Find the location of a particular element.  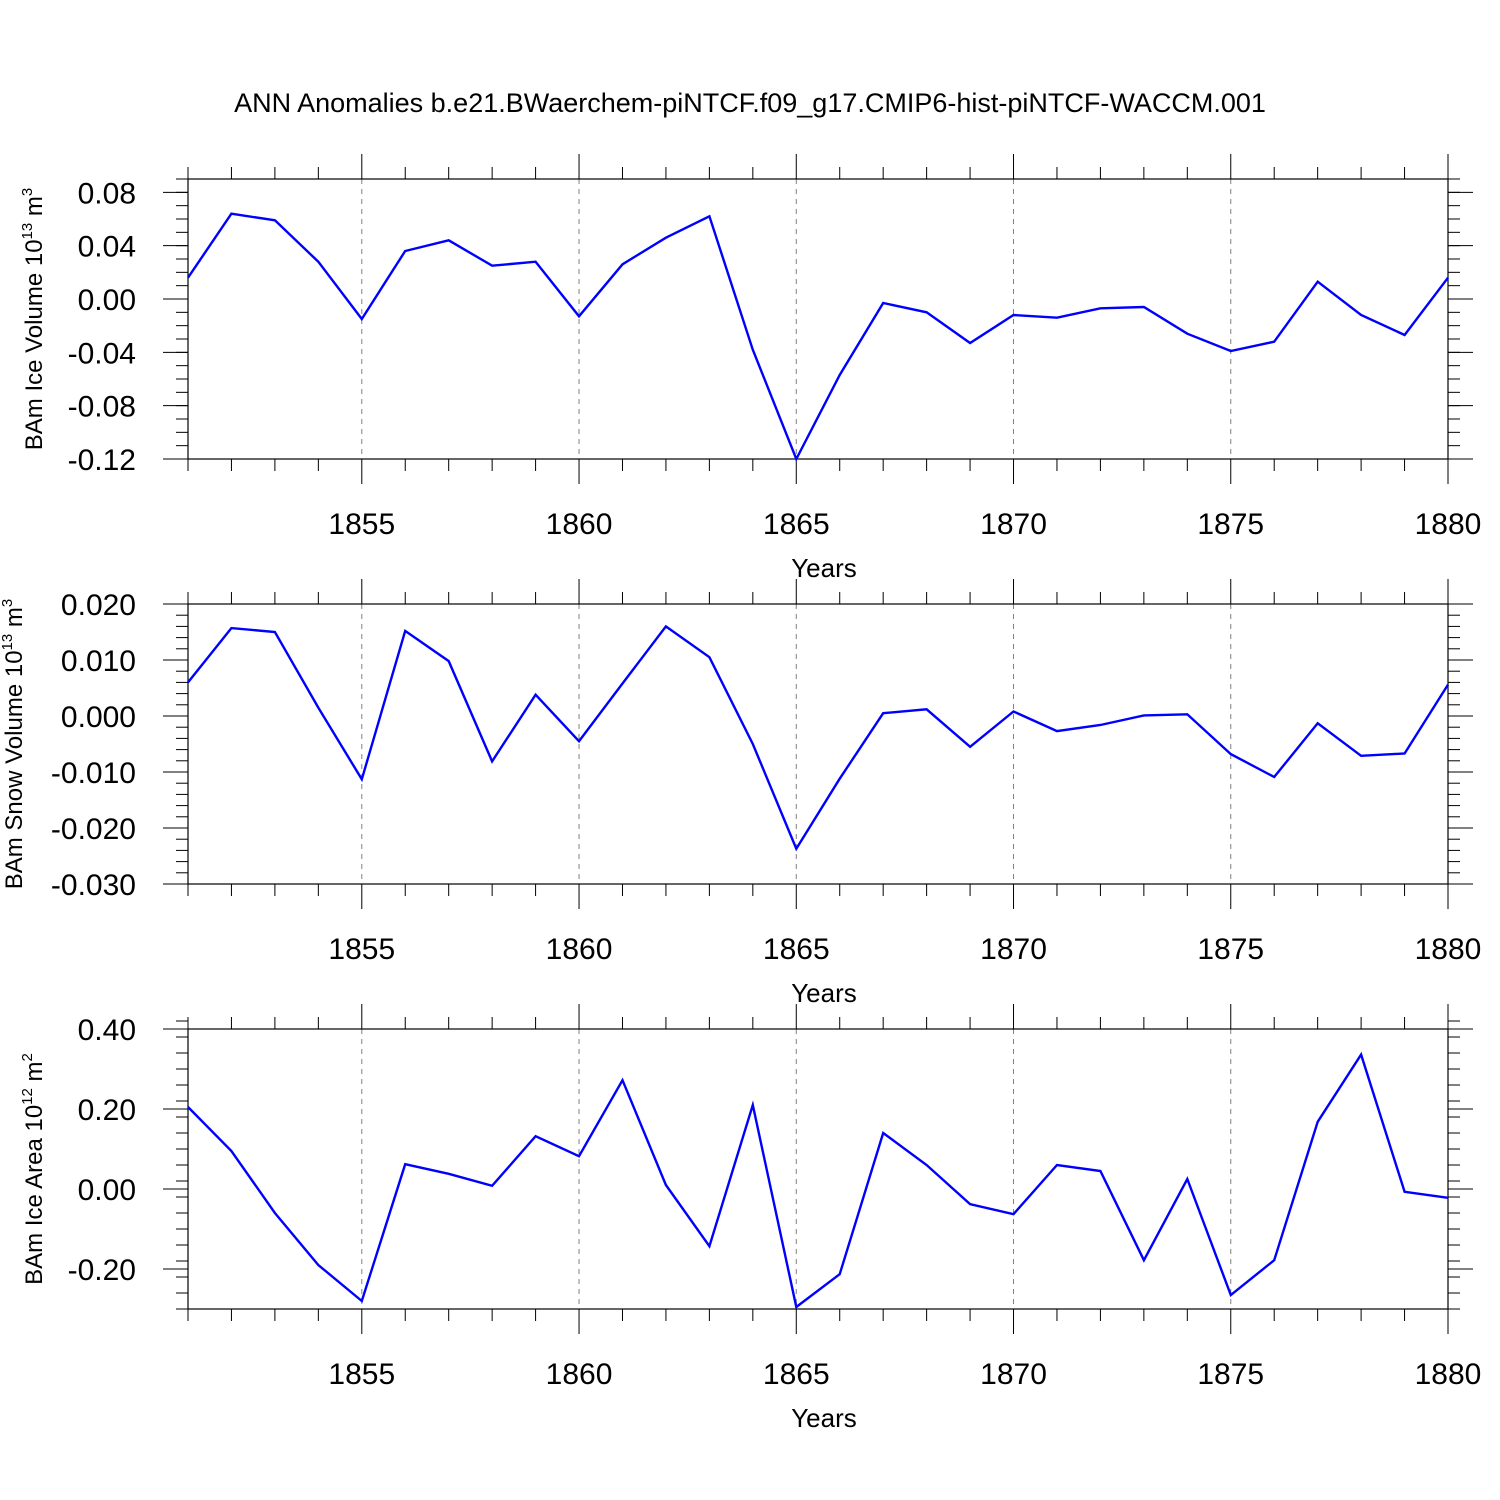

y-tick-label: 0.08 is located at coordinates (107, 193).